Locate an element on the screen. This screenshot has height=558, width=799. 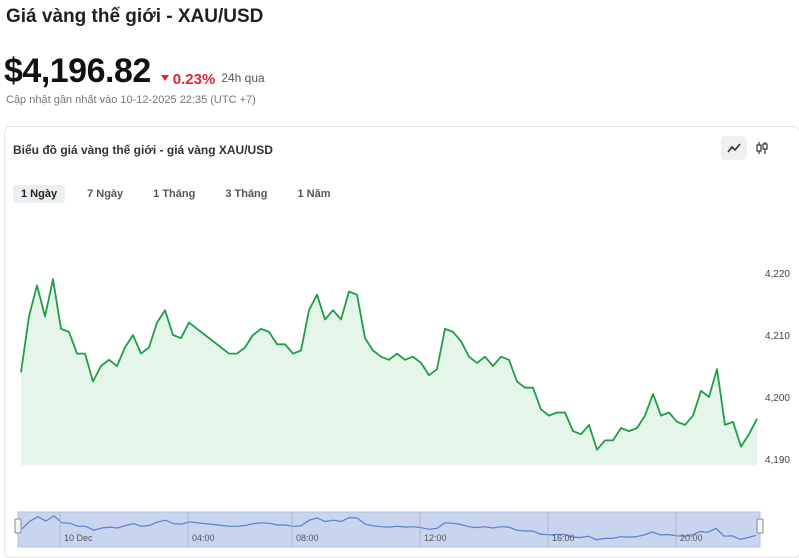
navigator-tick-label: 16:00 is located at coordinates (563, 538).